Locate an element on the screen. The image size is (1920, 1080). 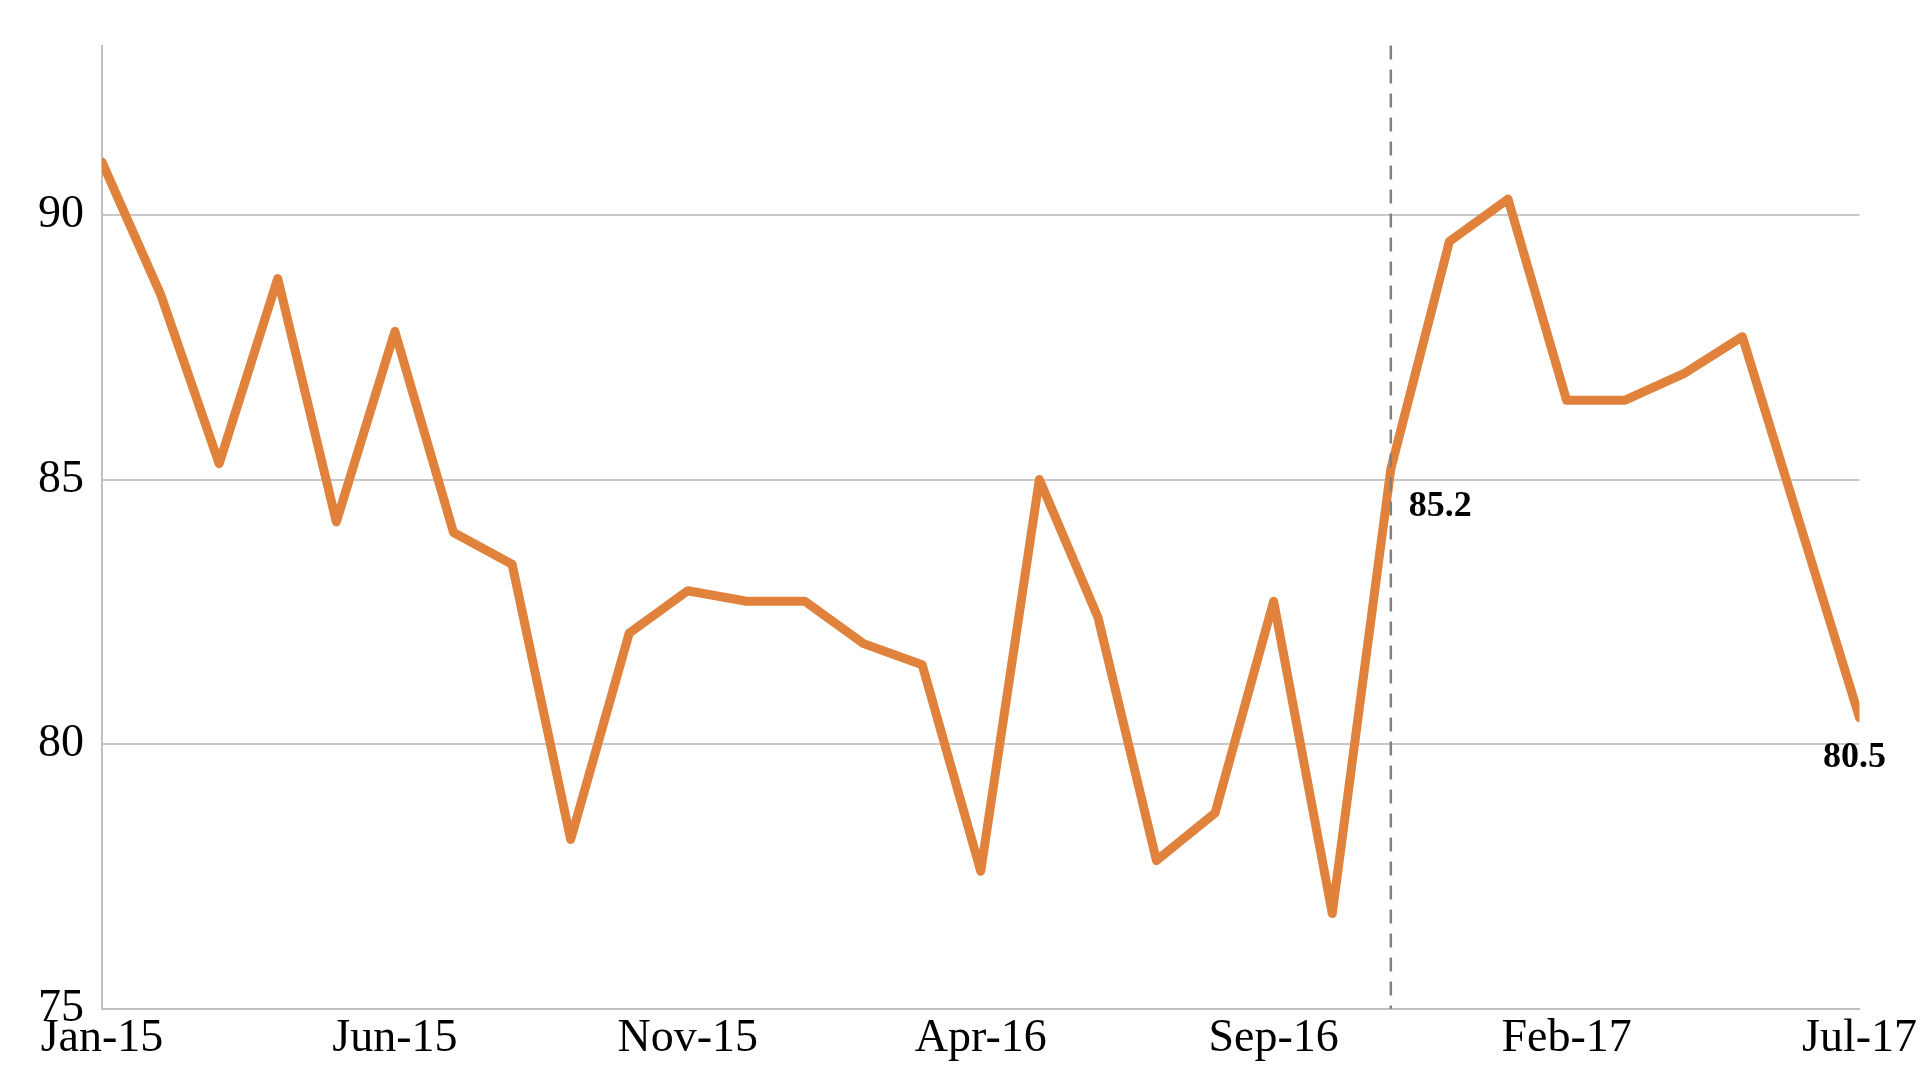
x-tick-label: Sep-16 is located at coordinates (1273, 1036).